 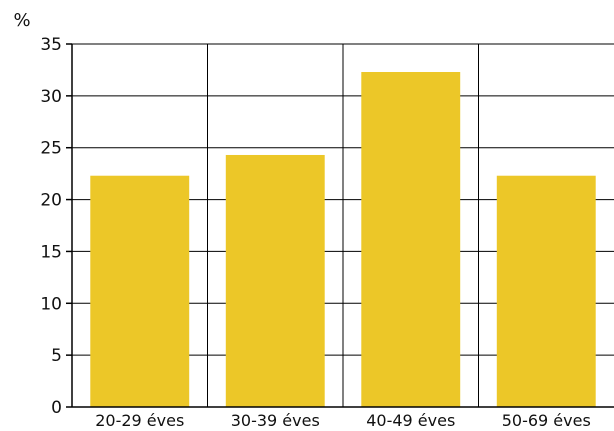 What do you see at coordinates (51, 45) in the screenshot?
I see `y-tick-label: 35` at bounding box center [51, 45].